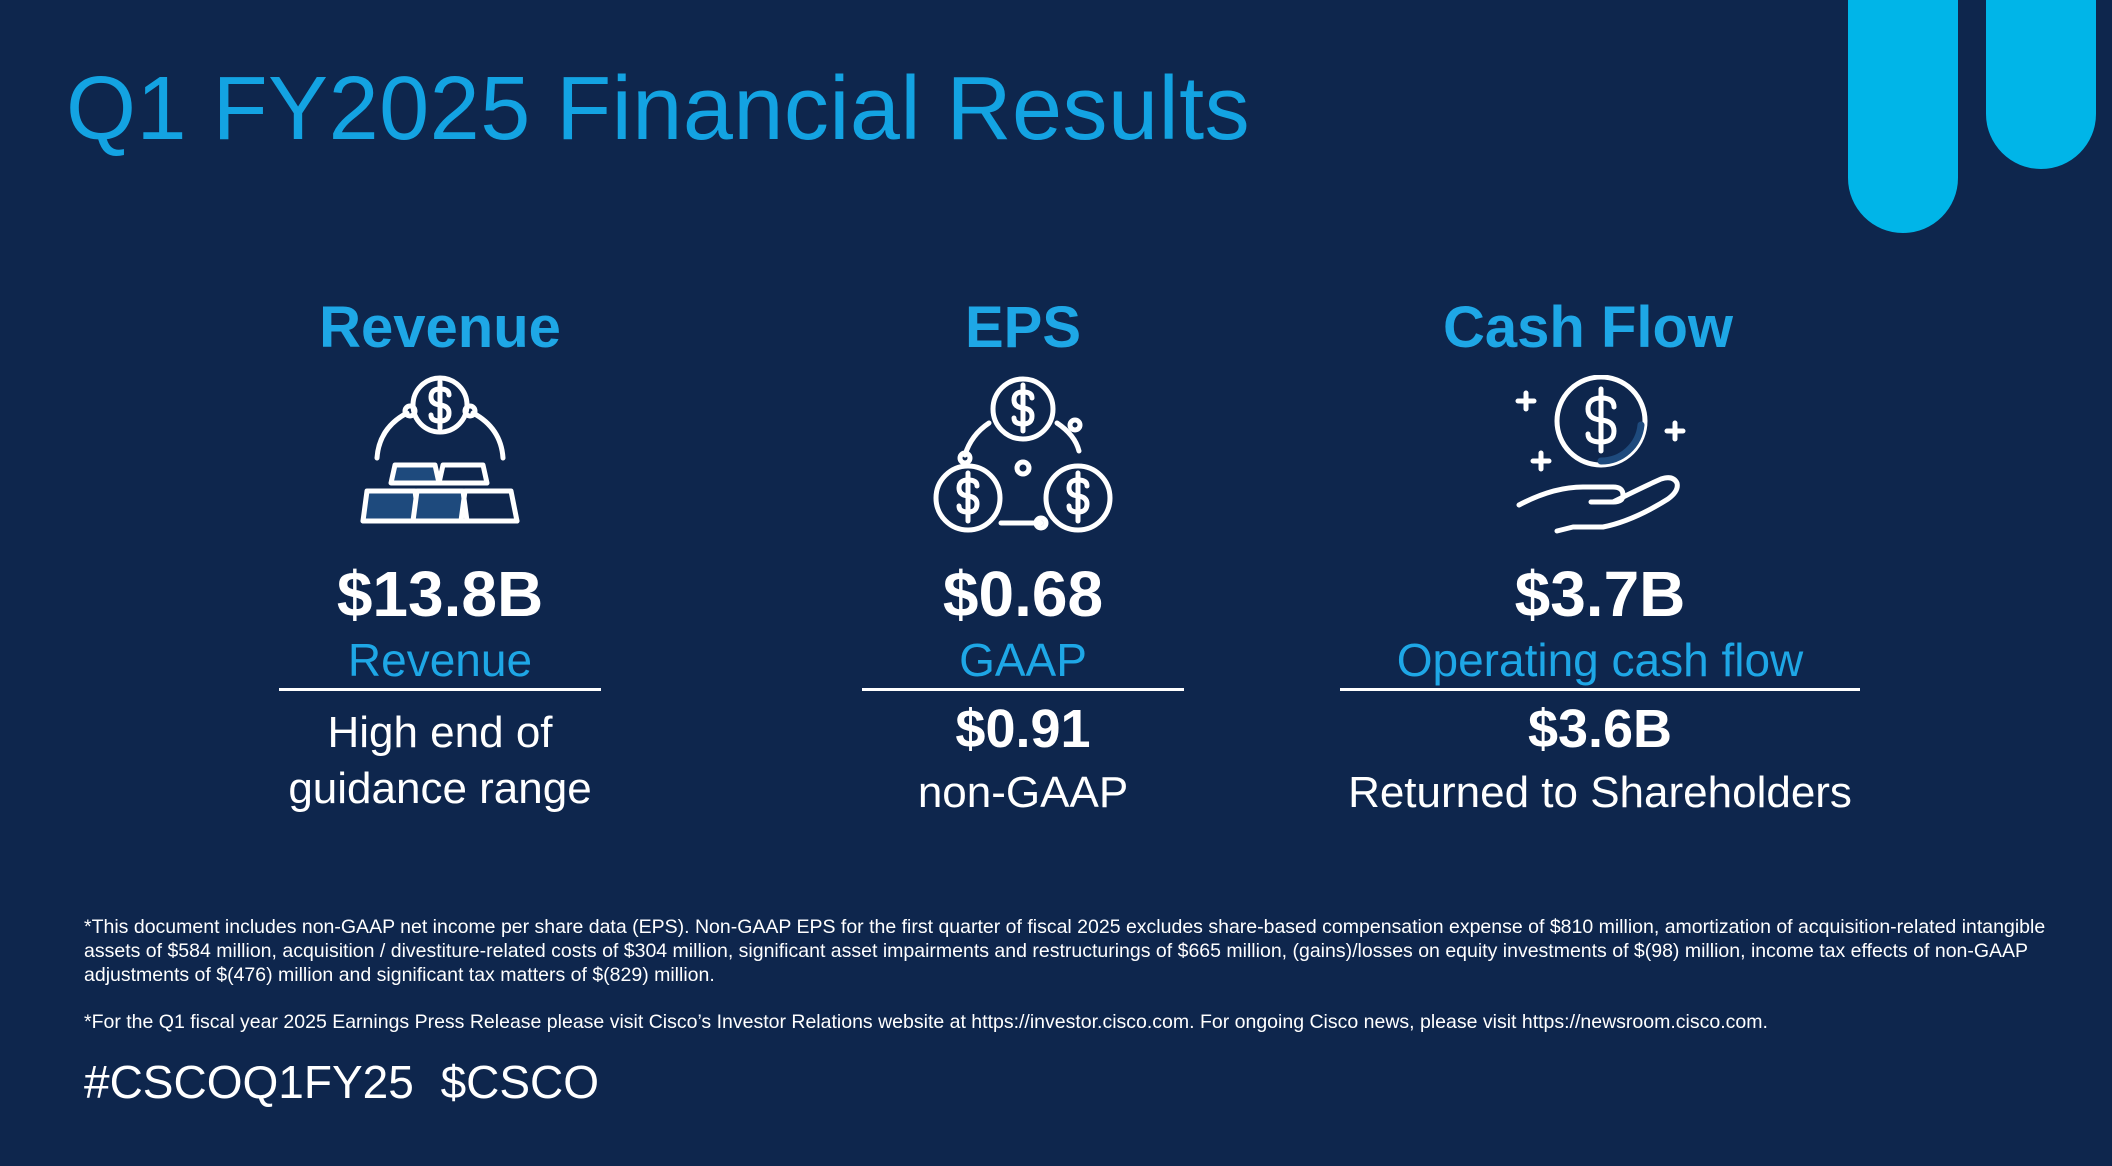  What do you see at coordinates (1022, 454) in the screenshot?
I see `three-coins-icon` at bounding box center [1022, 454].